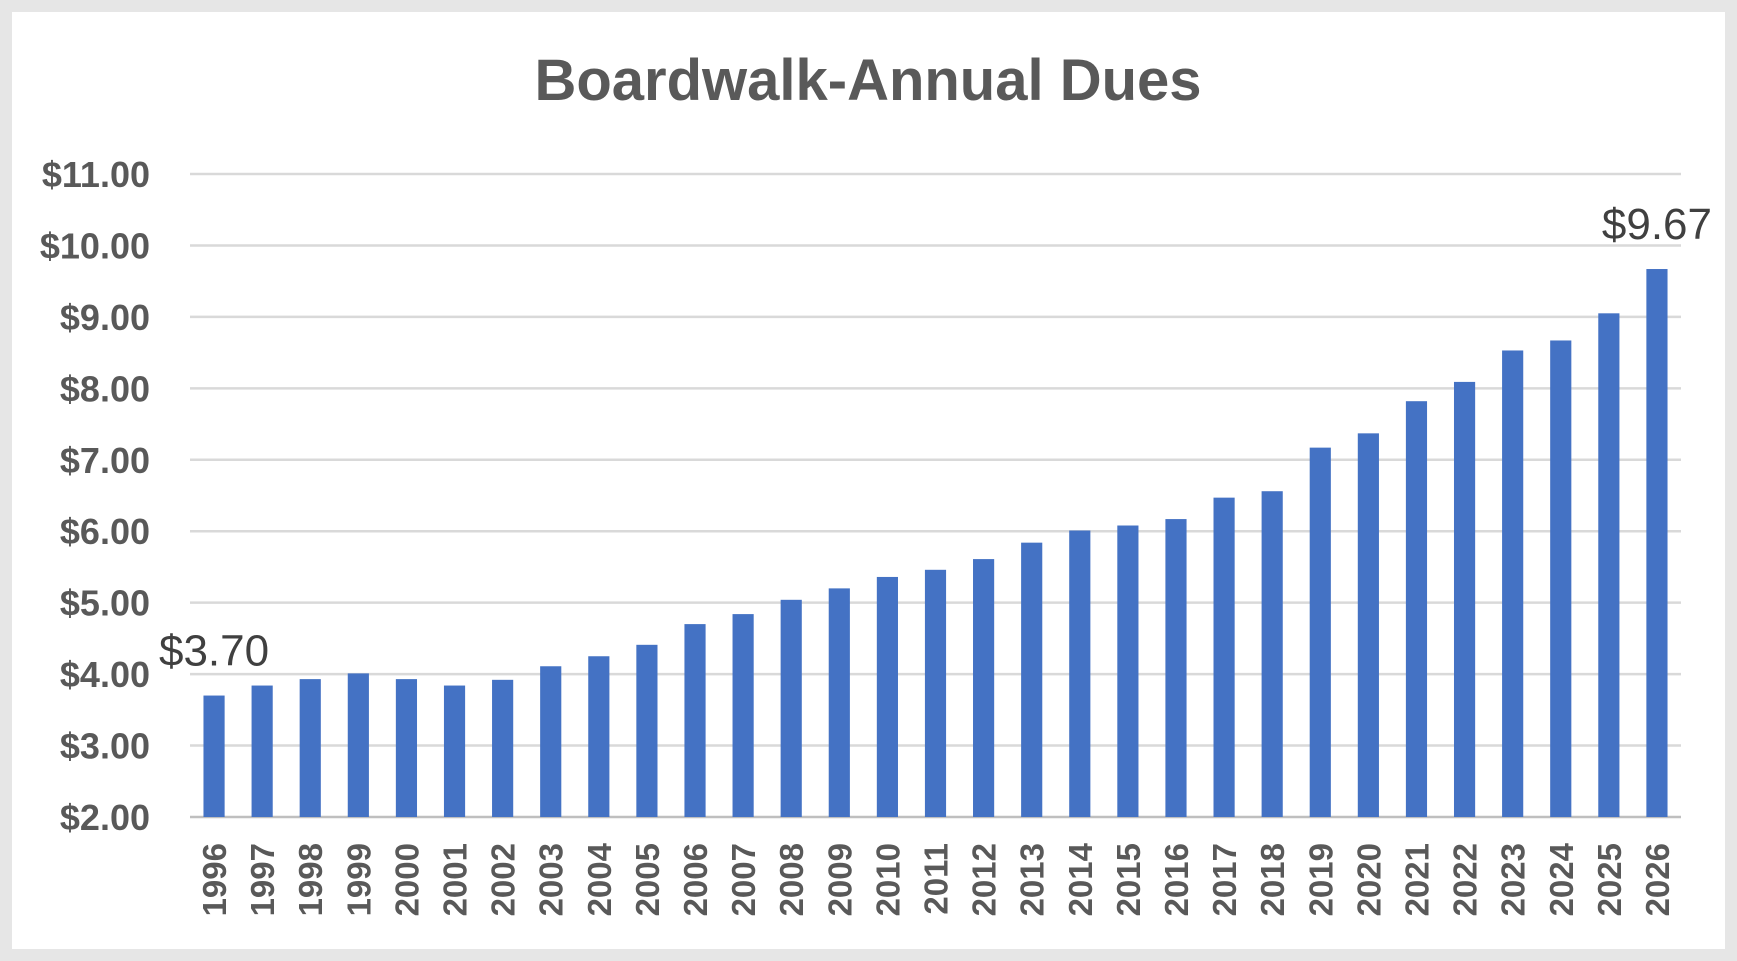 This screenshot has height=961, width=1737. I want to click on x-tick-label: 1998, so click(310, 879).